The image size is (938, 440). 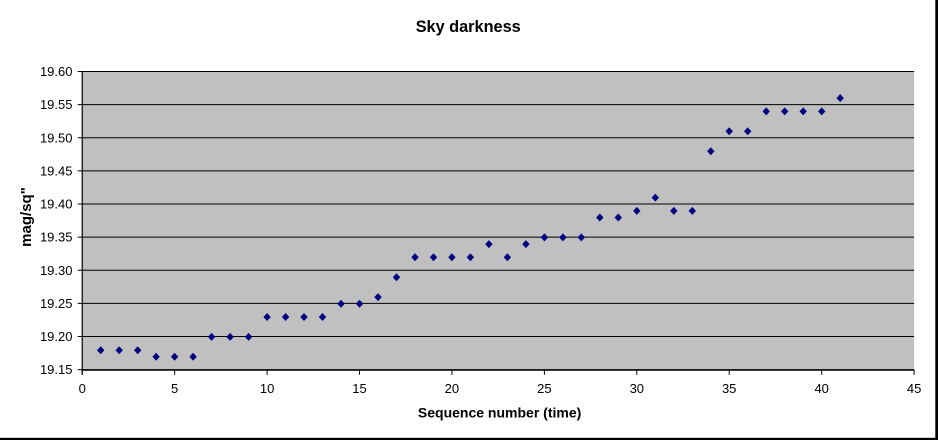 What do you see at coordinates (267, 388) in the screenshot?
I see `svg-text: 10` at bounding box center [267, 388].